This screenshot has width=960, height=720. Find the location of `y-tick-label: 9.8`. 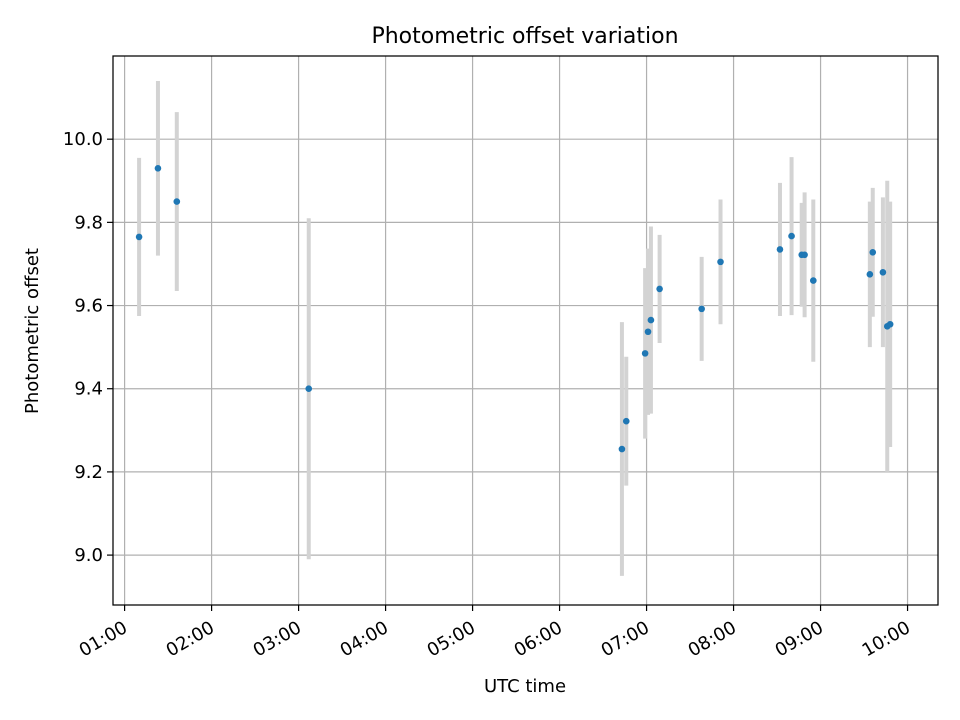

y-tick-label: 9.8 is located at coordinates (88, 222).